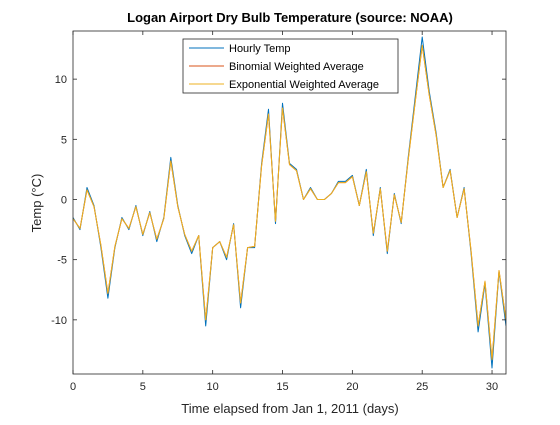 Image resolution: width=560 pixels, height=425 pixels. What do you see at coordinates (62, 261) in the screenshot?
I see `y-tick-label: -5` at bounding box center [62, 261].